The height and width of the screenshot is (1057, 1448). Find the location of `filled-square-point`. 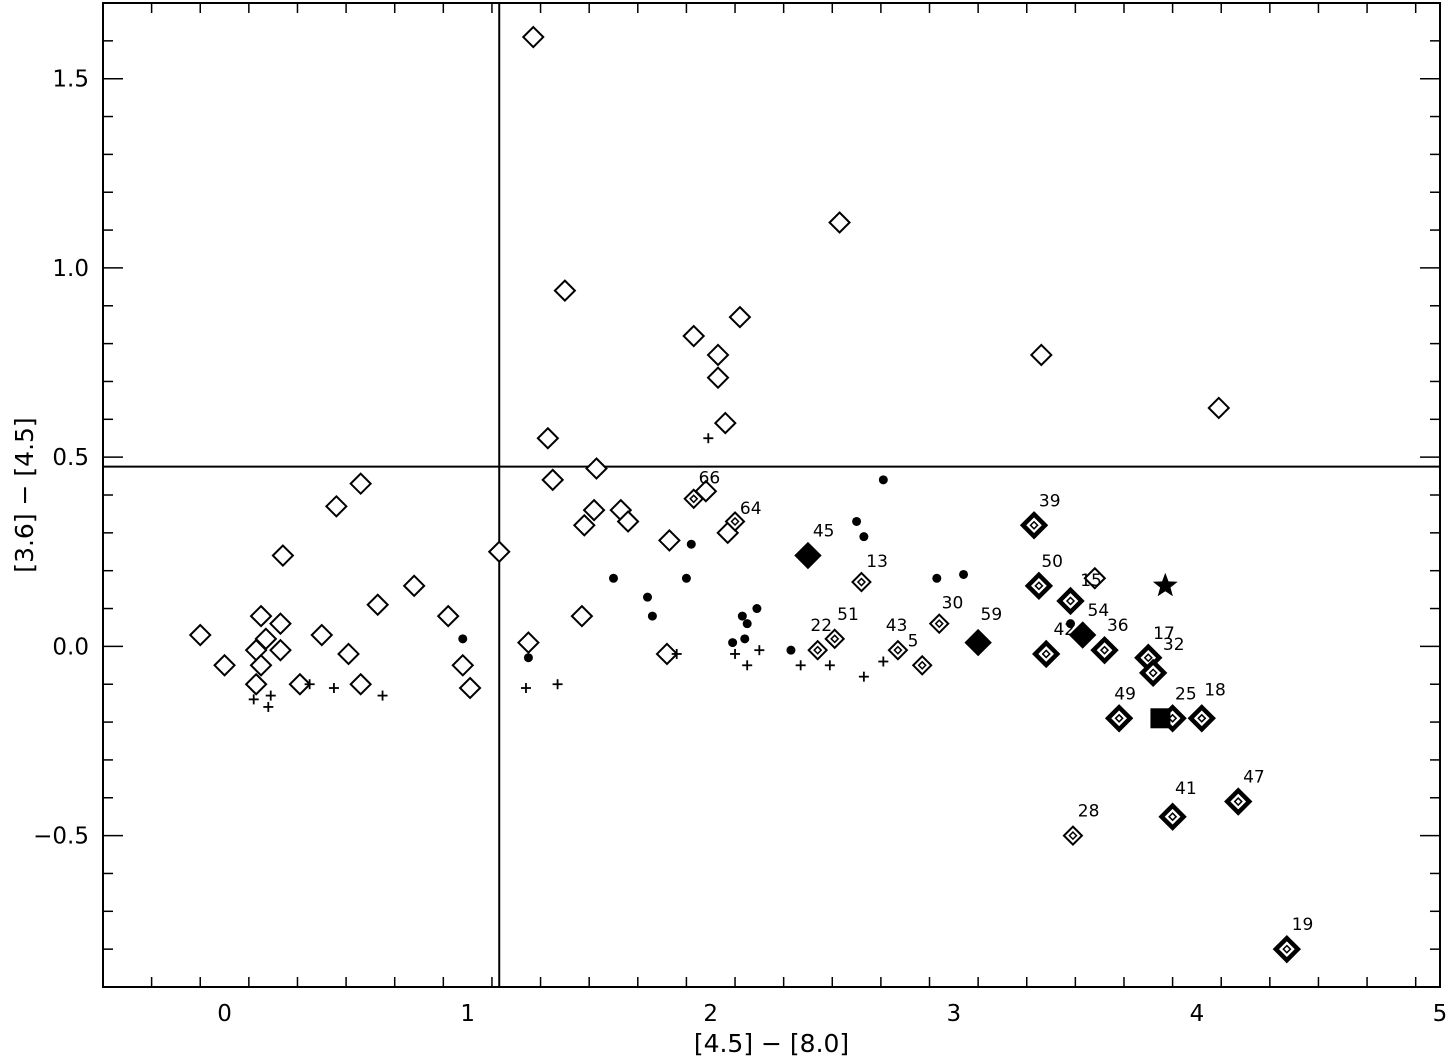

filled-square-point is located at coordinates (1160, 718).